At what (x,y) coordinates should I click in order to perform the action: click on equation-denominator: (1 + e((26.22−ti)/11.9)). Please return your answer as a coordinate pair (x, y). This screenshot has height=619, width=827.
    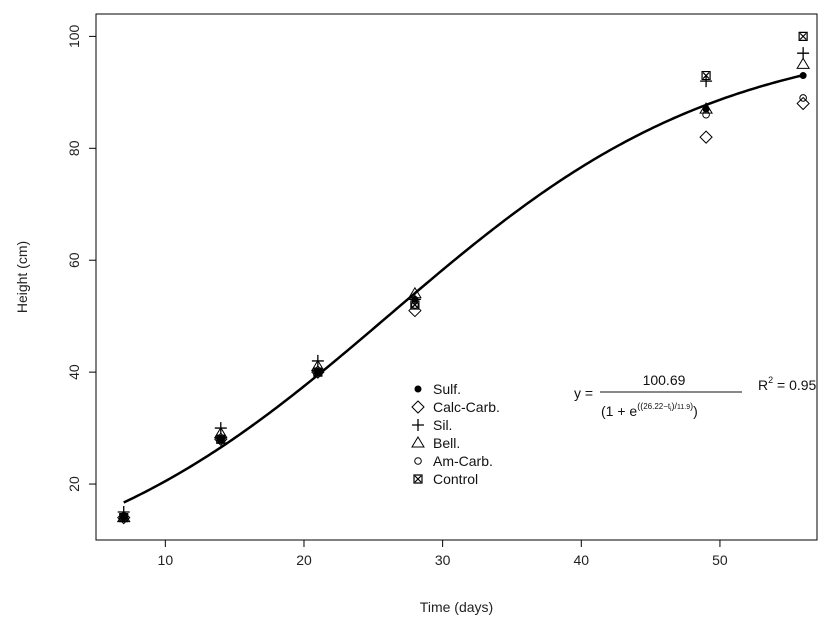
    Looking at the image, I should click on (649, 410).